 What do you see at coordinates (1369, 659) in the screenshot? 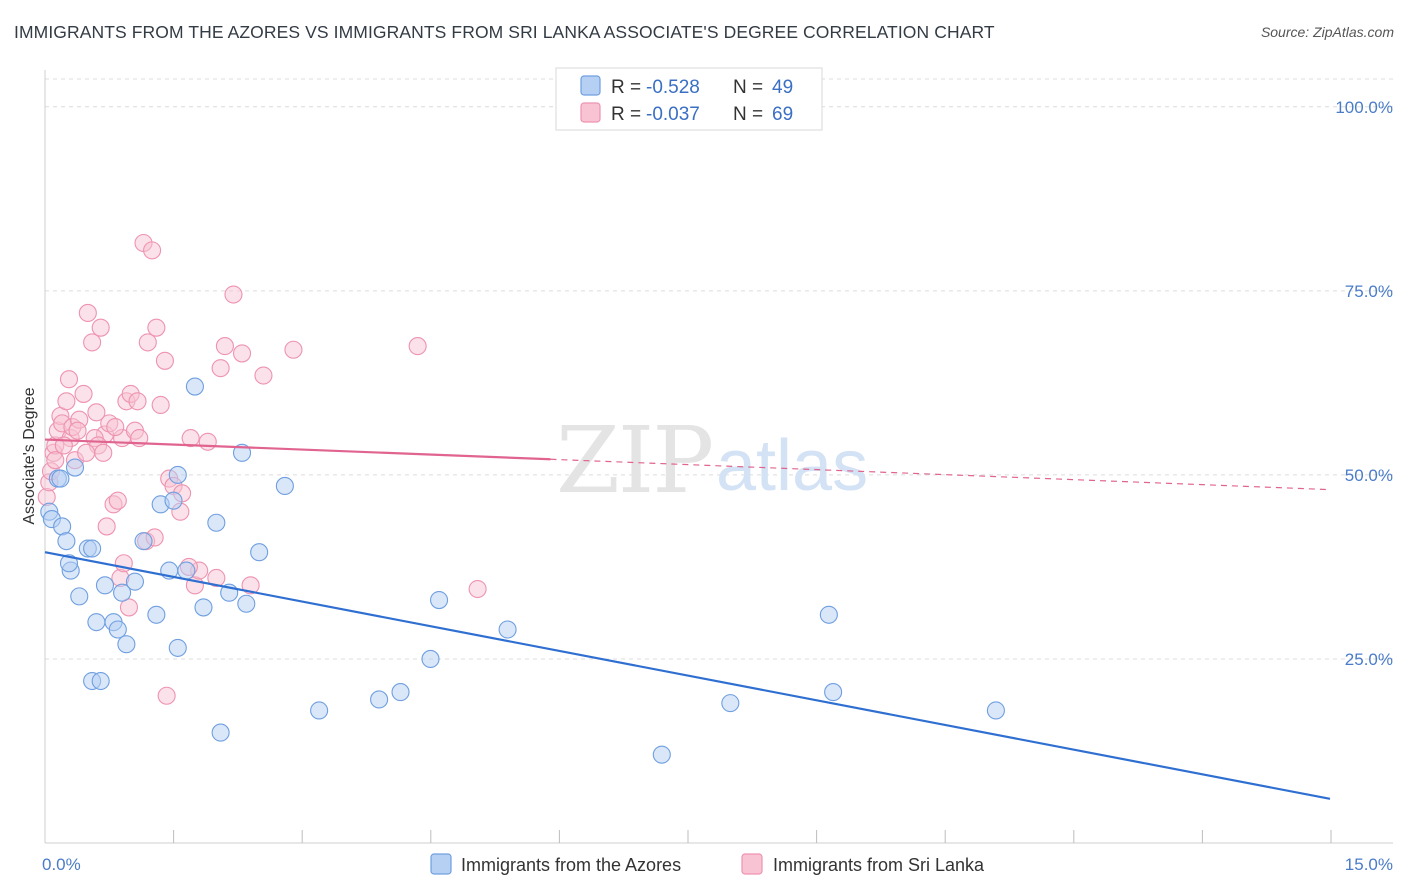
I see `y-tick-label-25: 25.0%` at bounding box center [1369, 659].